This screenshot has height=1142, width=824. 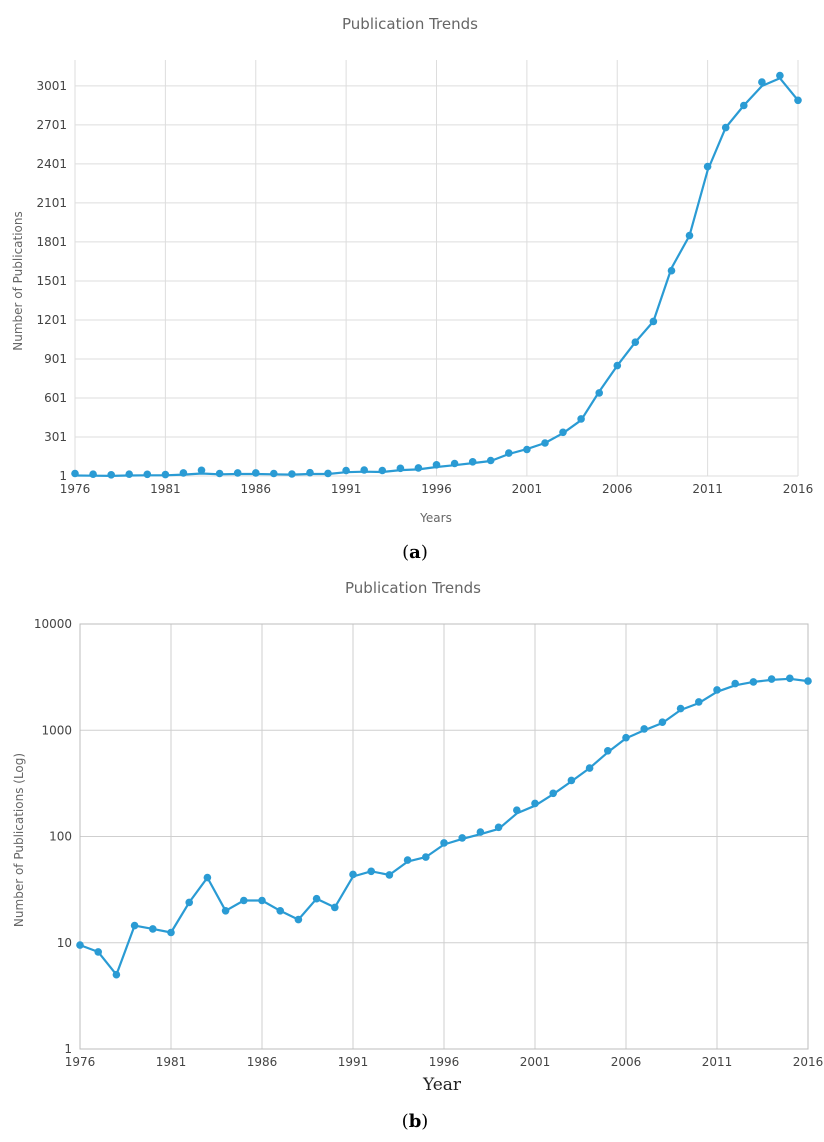 I want to click on y-tick-label: 1801, so click(x=51, y=242).